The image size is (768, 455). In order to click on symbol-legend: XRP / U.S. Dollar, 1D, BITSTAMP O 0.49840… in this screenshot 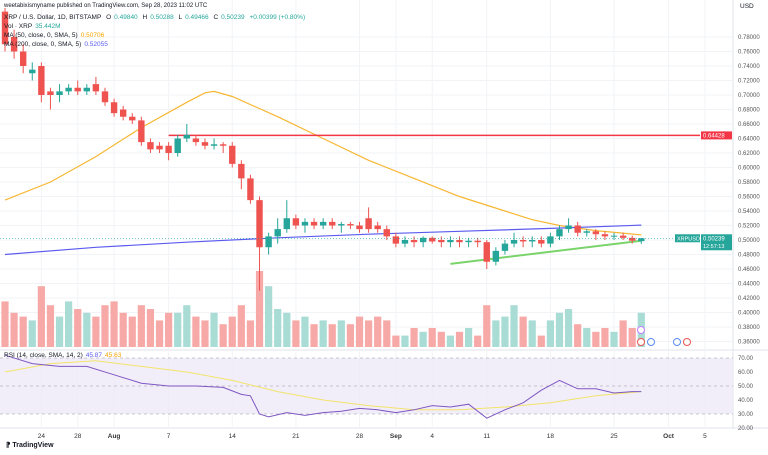, I will do `click(156, 17)`.